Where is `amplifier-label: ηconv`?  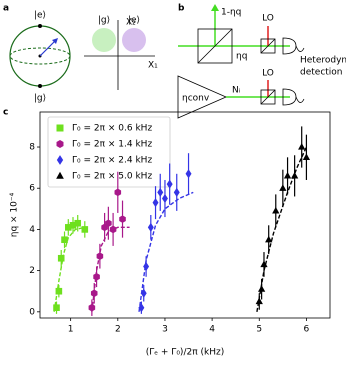
amplifier-label: ηconv is located at coordinates (196, 99).